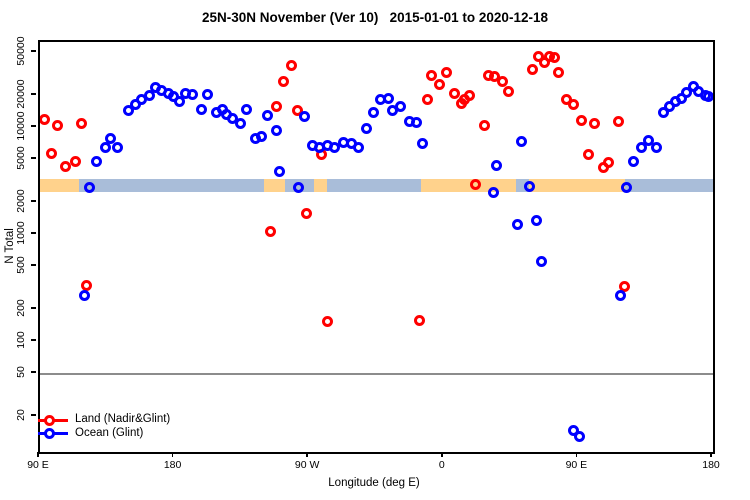 This screenshot has width=750, height=500. Describe the element at coordinates (21, 51) in the screenshot. I see `y-tick-label: 50000` at that location.